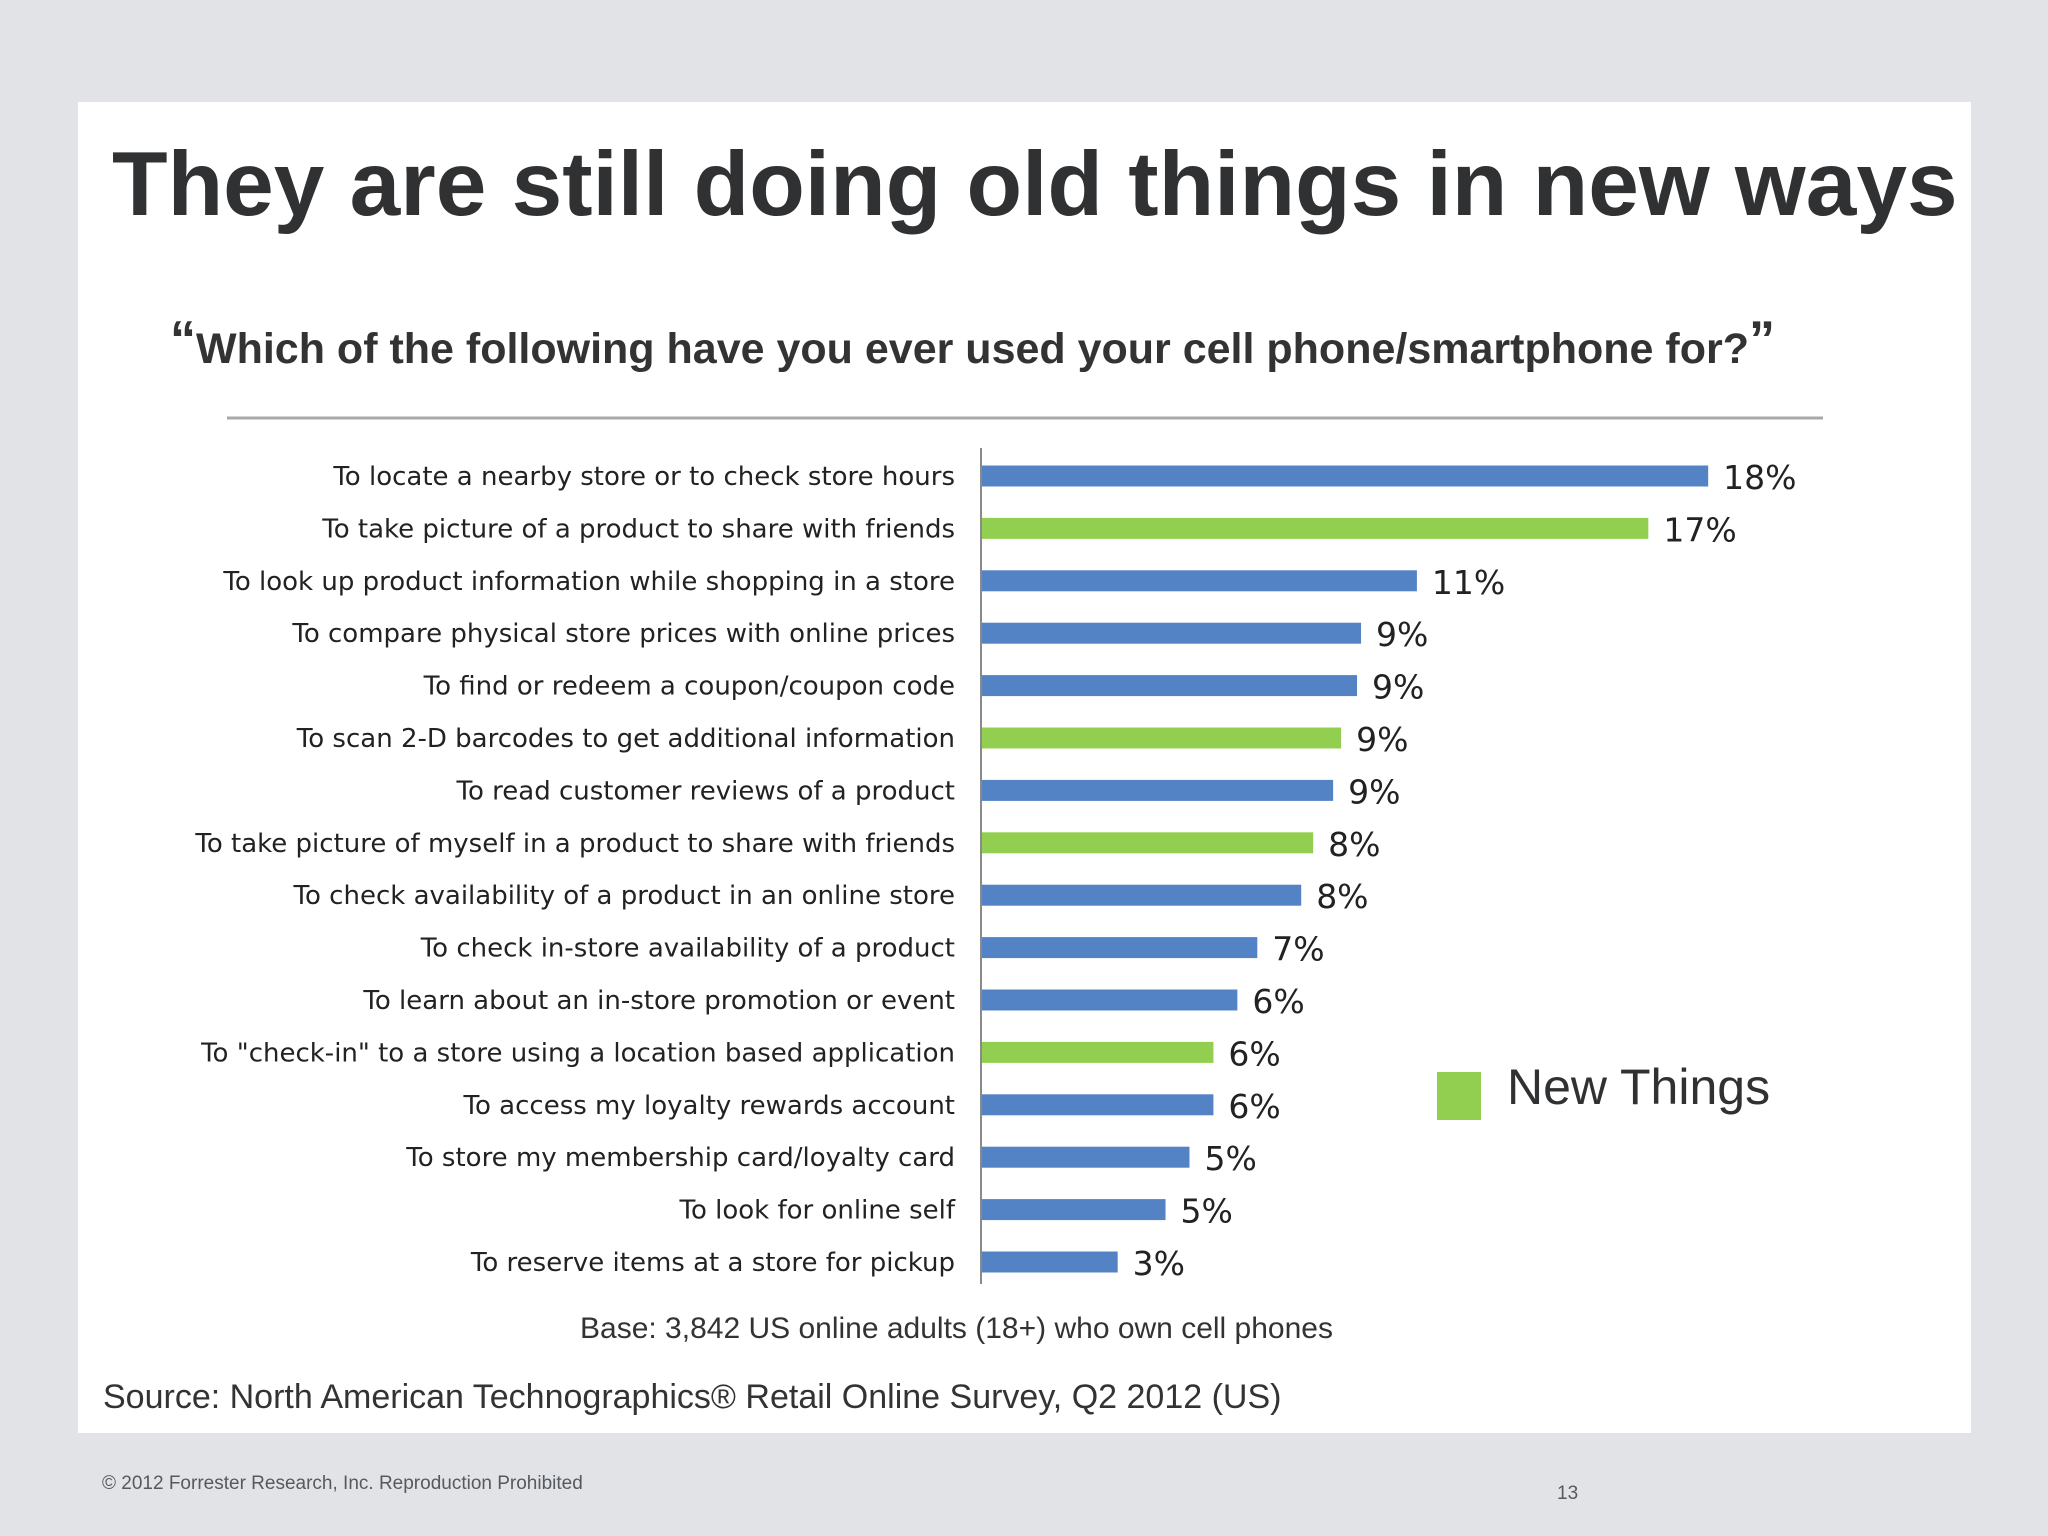  I want to click on value-label-8: 8%, so click(1342, 896).